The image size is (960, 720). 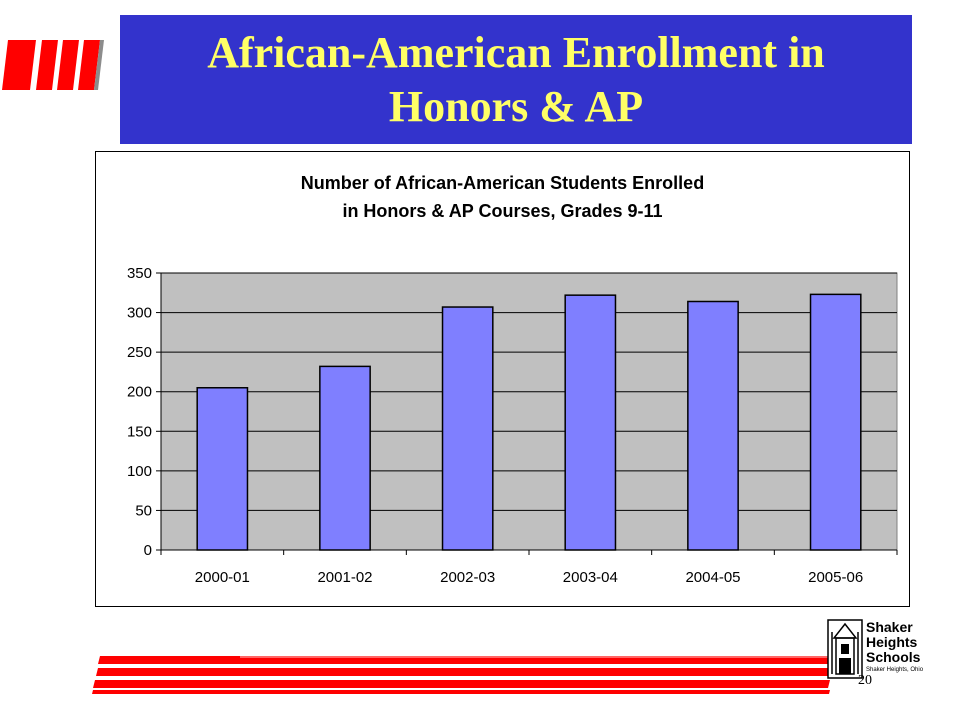 I want to click on y-tick-label: 50, so click(x=143, y=510).